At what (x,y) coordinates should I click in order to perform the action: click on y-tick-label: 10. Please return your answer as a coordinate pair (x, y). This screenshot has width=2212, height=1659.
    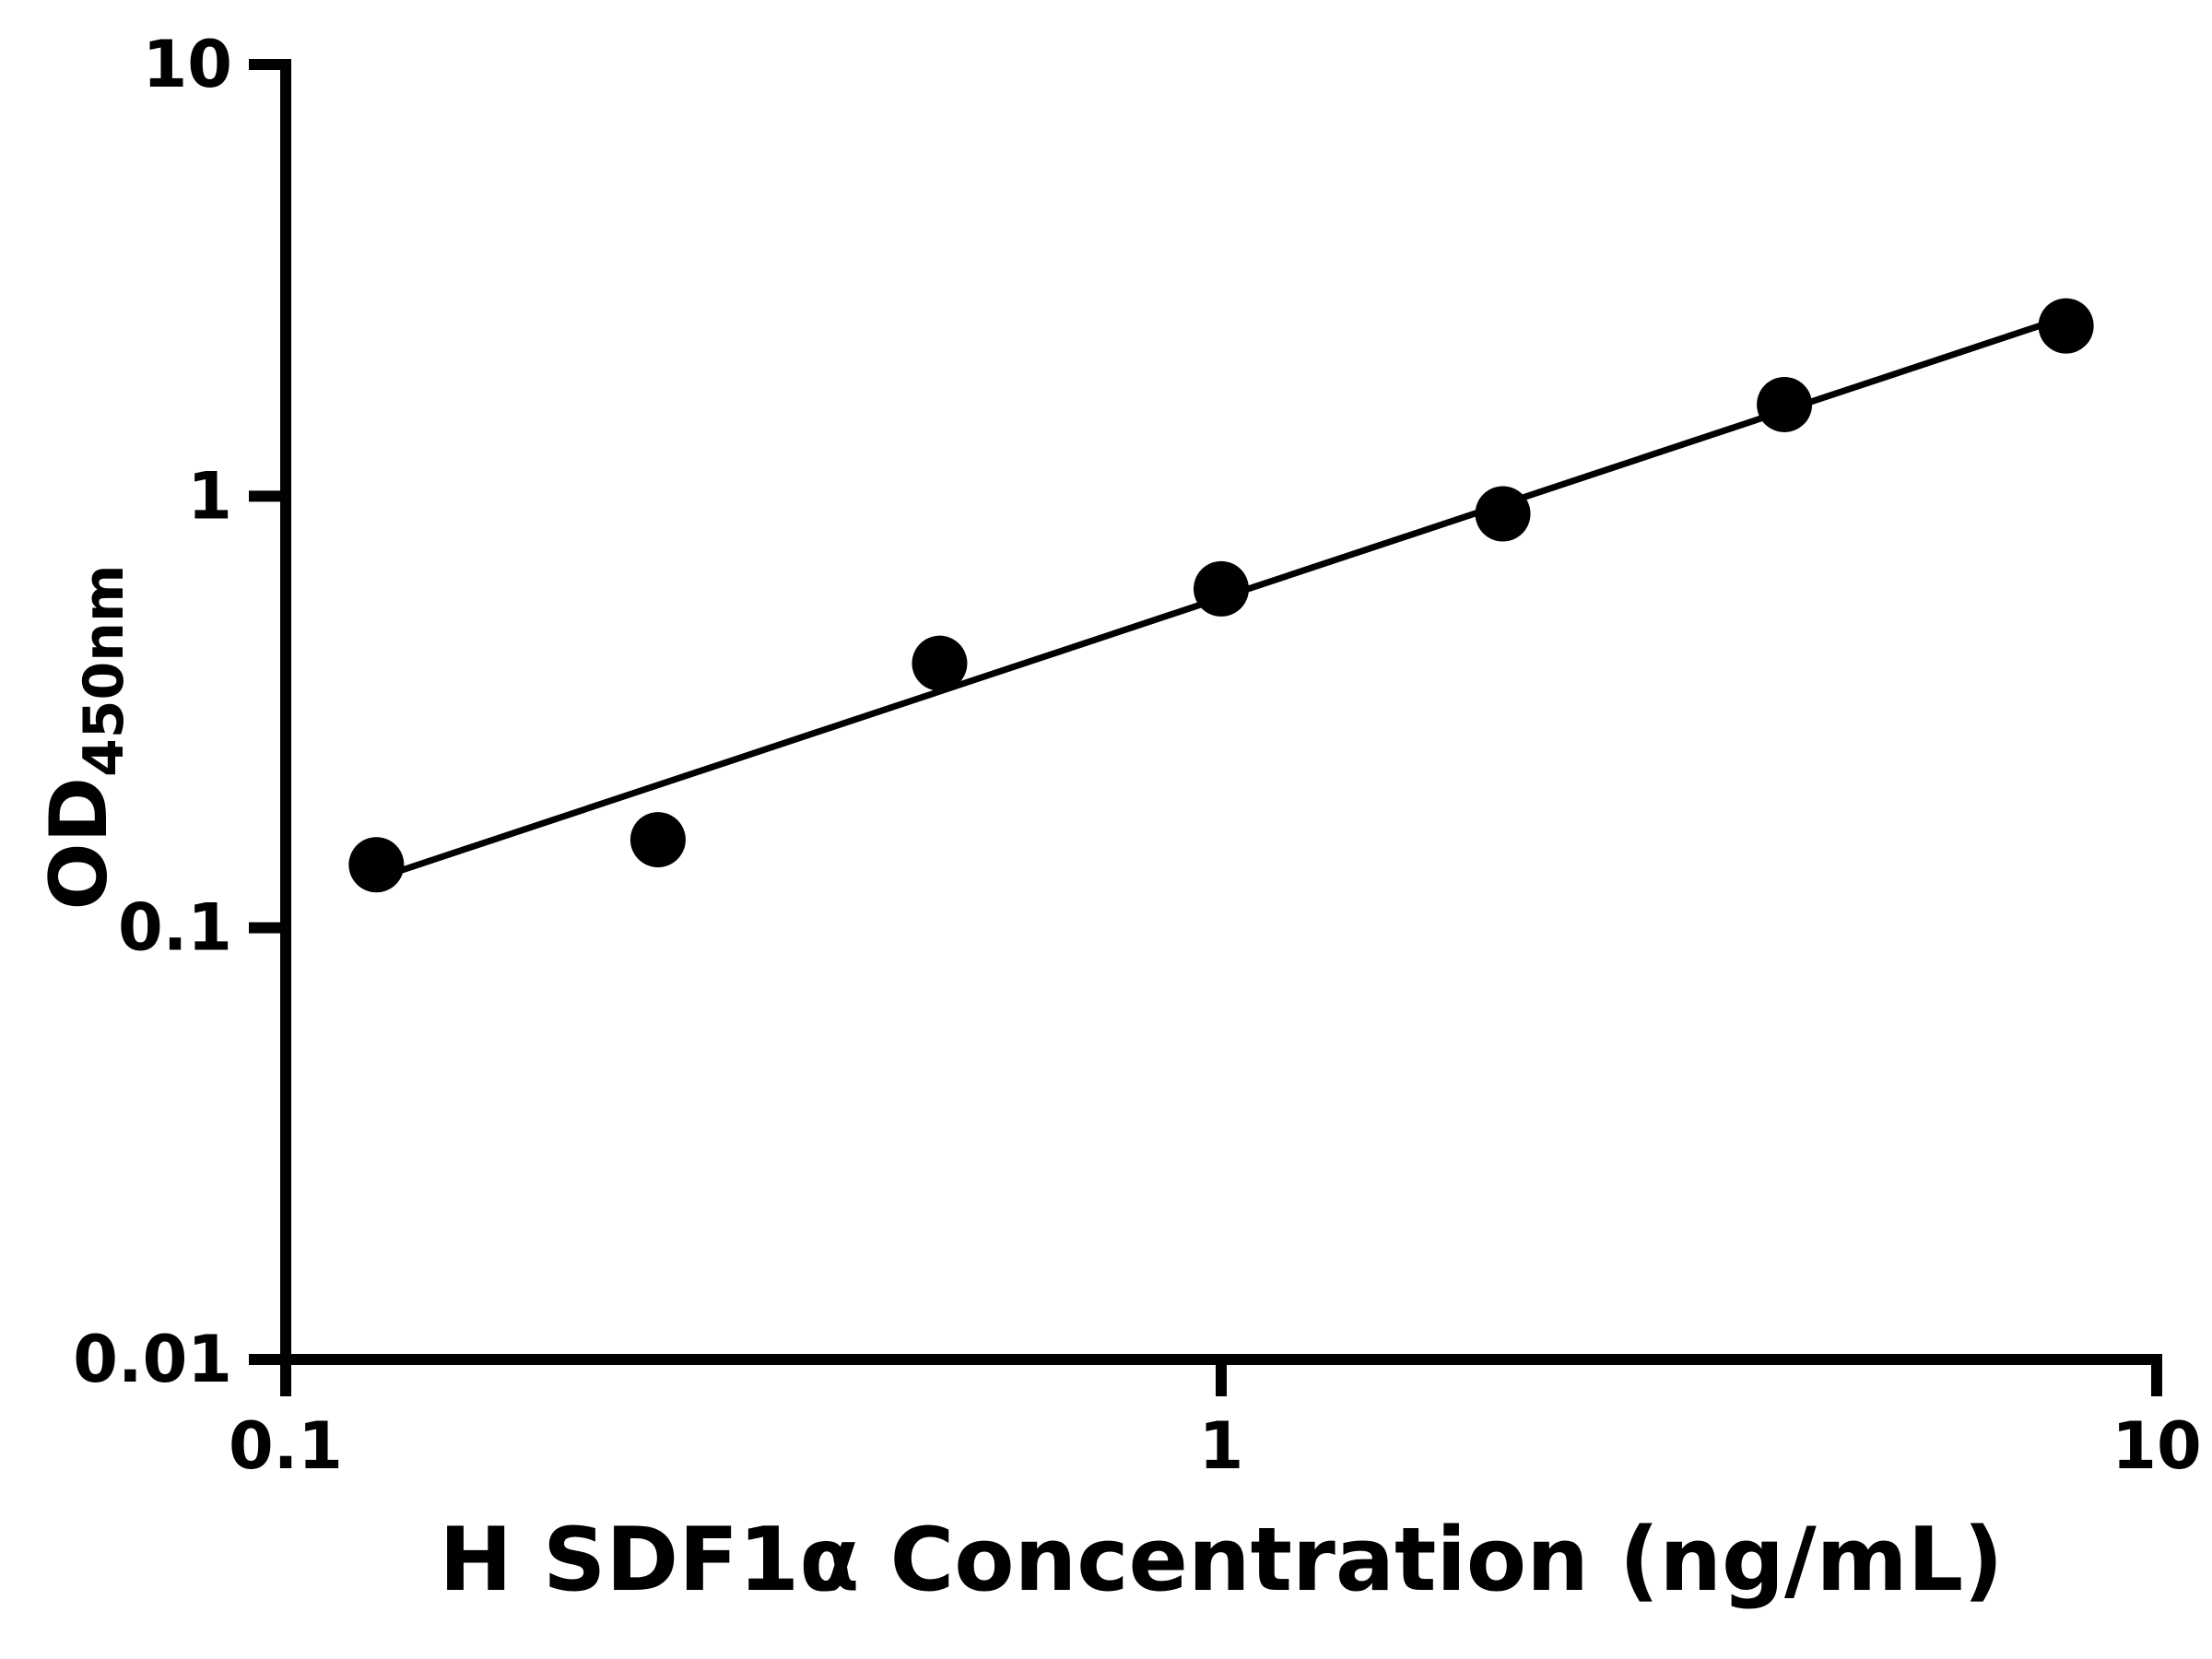
    Looking at the image, I should click on (187, 64).